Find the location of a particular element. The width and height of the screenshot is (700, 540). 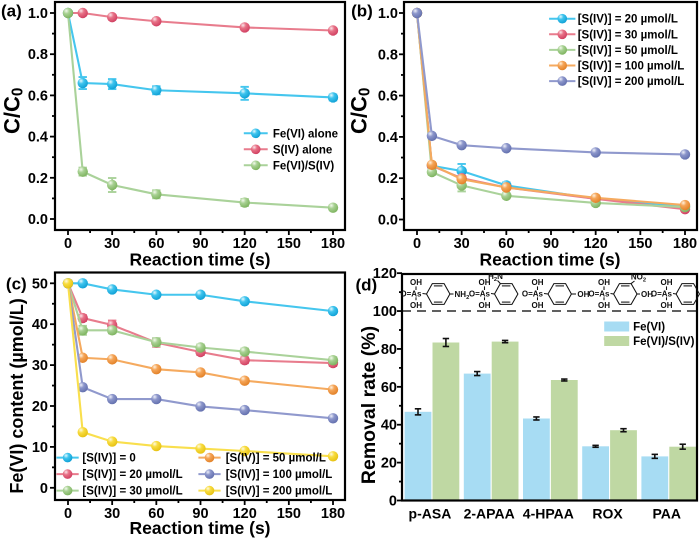

svg-text: H2N is located at coordinates (495, 277).